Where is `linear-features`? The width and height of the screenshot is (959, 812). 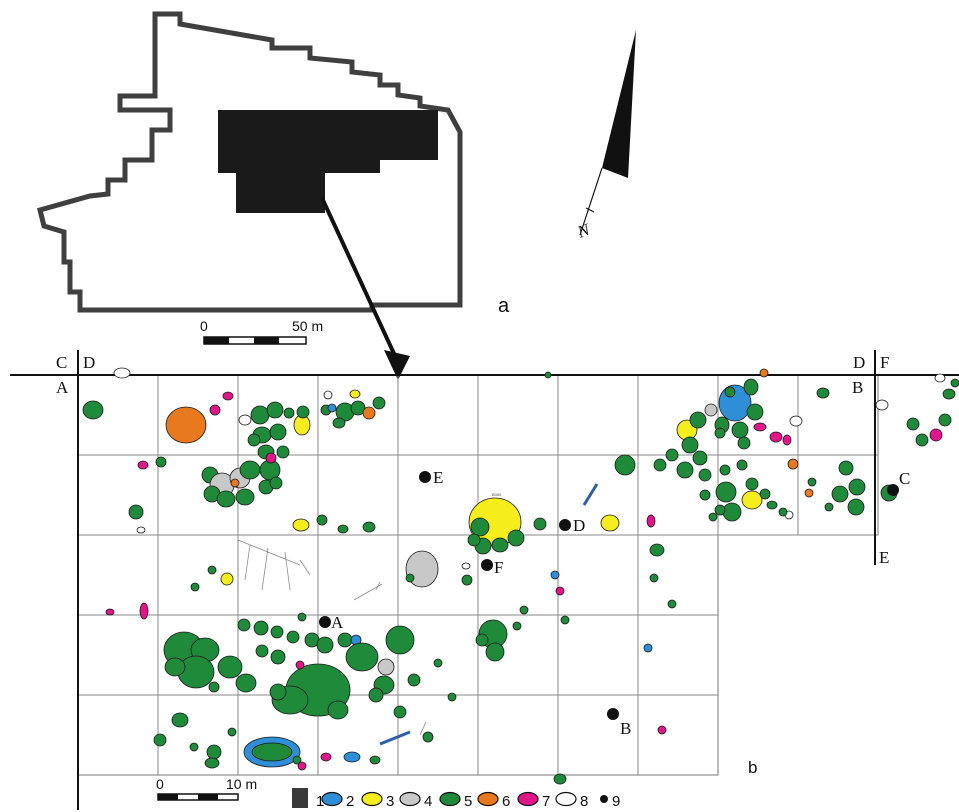
linear-features is located at coordinates (332, 637).